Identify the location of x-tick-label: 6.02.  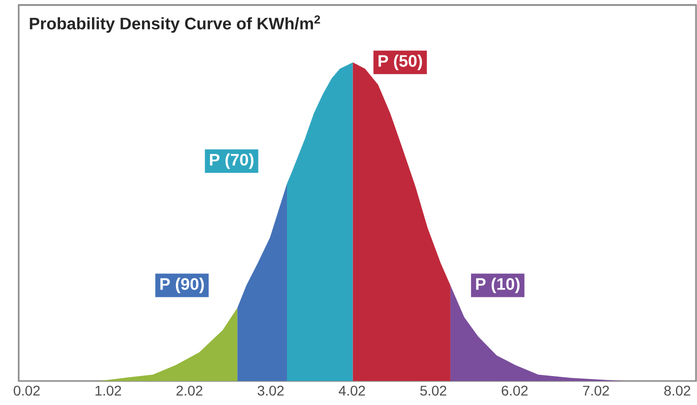
(515, 391).